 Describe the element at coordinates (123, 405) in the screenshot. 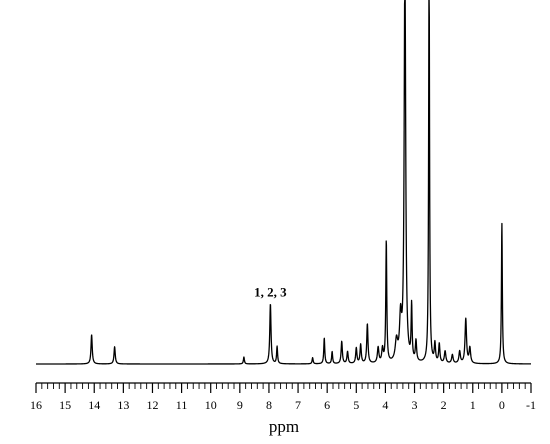

I see `x-tick-label: 13` at that location.